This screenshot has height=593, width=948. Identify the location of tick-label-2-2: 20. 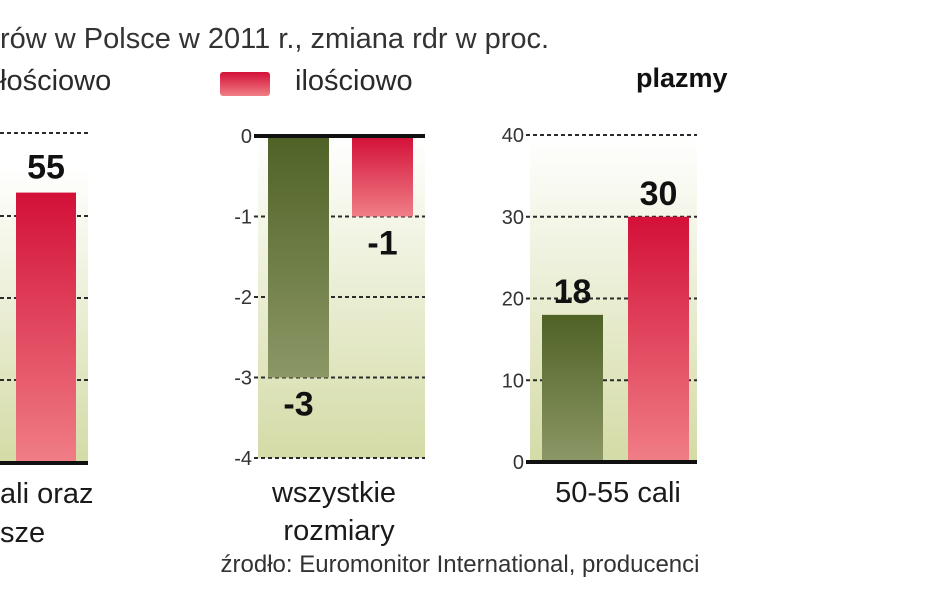
(513, 300).